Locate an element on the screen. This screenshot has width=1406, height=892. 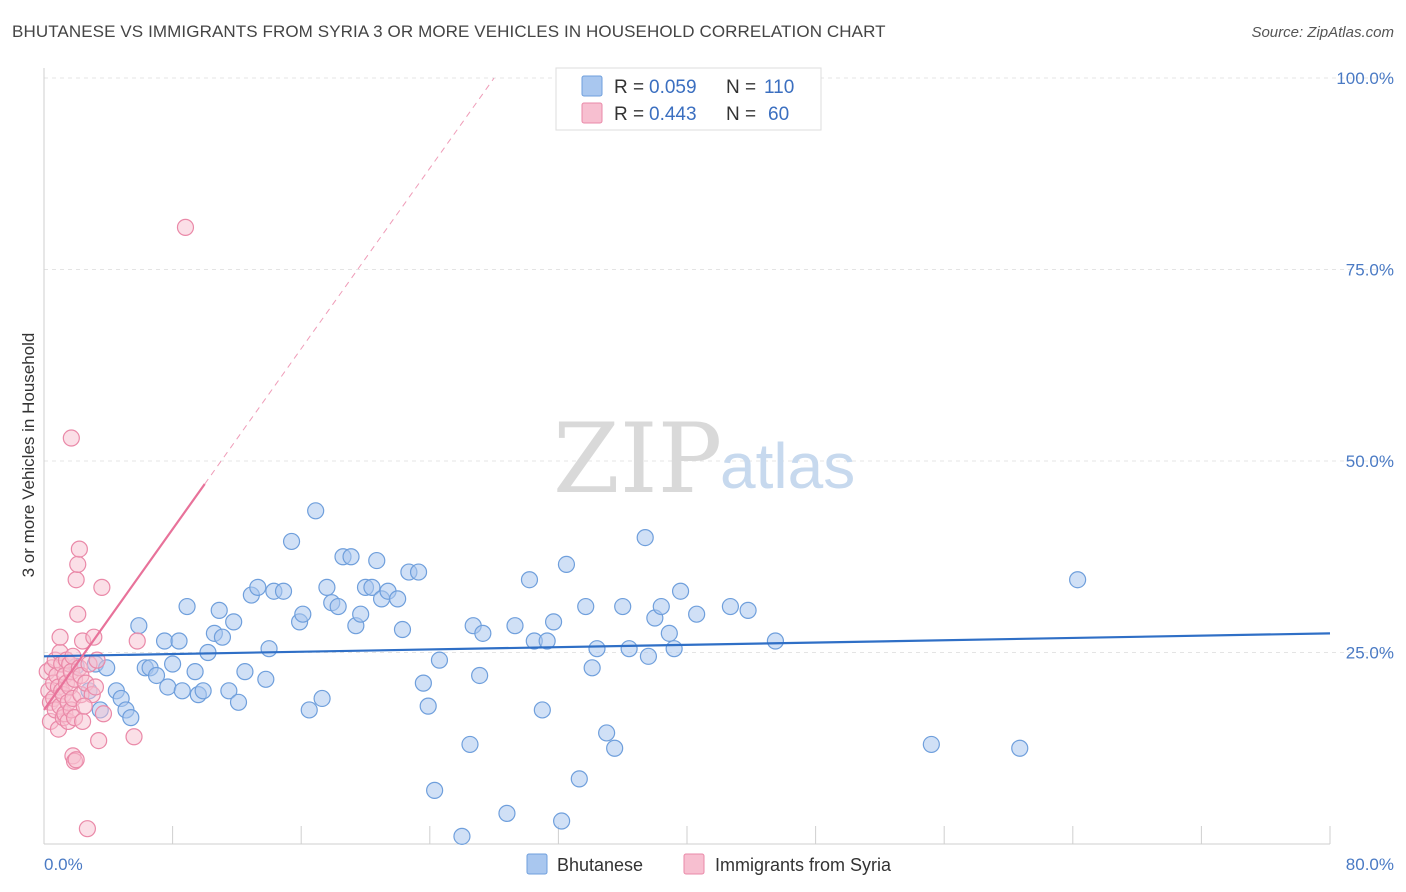
legend-r-label-2: R = is located at coordinates (629, 114).